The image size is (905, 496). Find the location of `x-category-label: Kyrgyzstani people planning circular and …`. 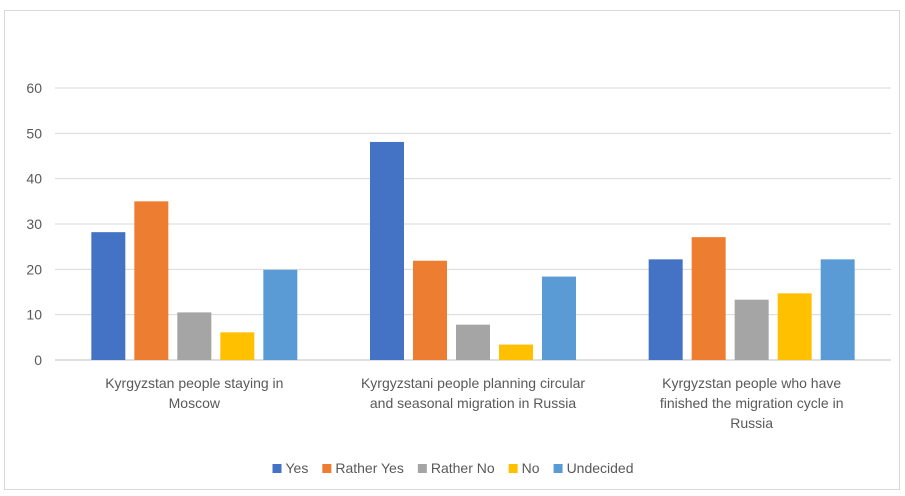

x-category-label: Kyrgyzstani people planning circular and … is located at coordinates (473, 393).